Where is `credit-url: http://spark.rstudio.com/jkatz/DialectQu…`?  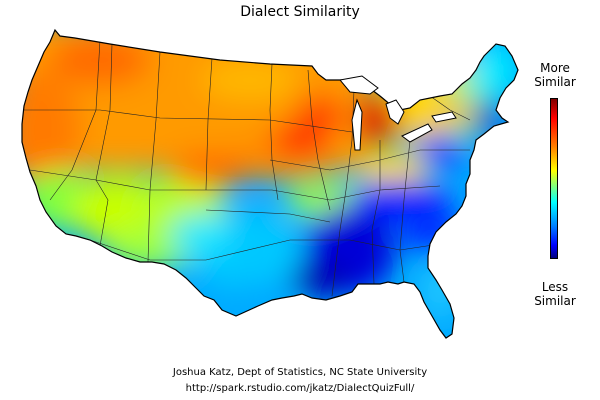
credit-url: http://spark.rstudio.com/jkatz/DialectQu… is located at coordinates (300, 388).